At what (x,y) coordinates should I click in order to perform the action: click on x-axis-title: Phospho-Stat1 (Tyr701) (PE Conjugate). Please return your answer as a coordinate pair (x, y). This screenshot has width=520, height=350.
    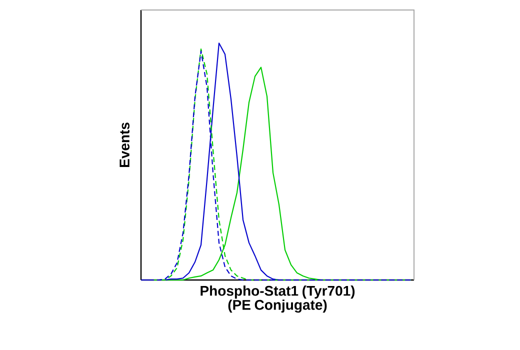
    Looking at the image, I should click on (277, 299).